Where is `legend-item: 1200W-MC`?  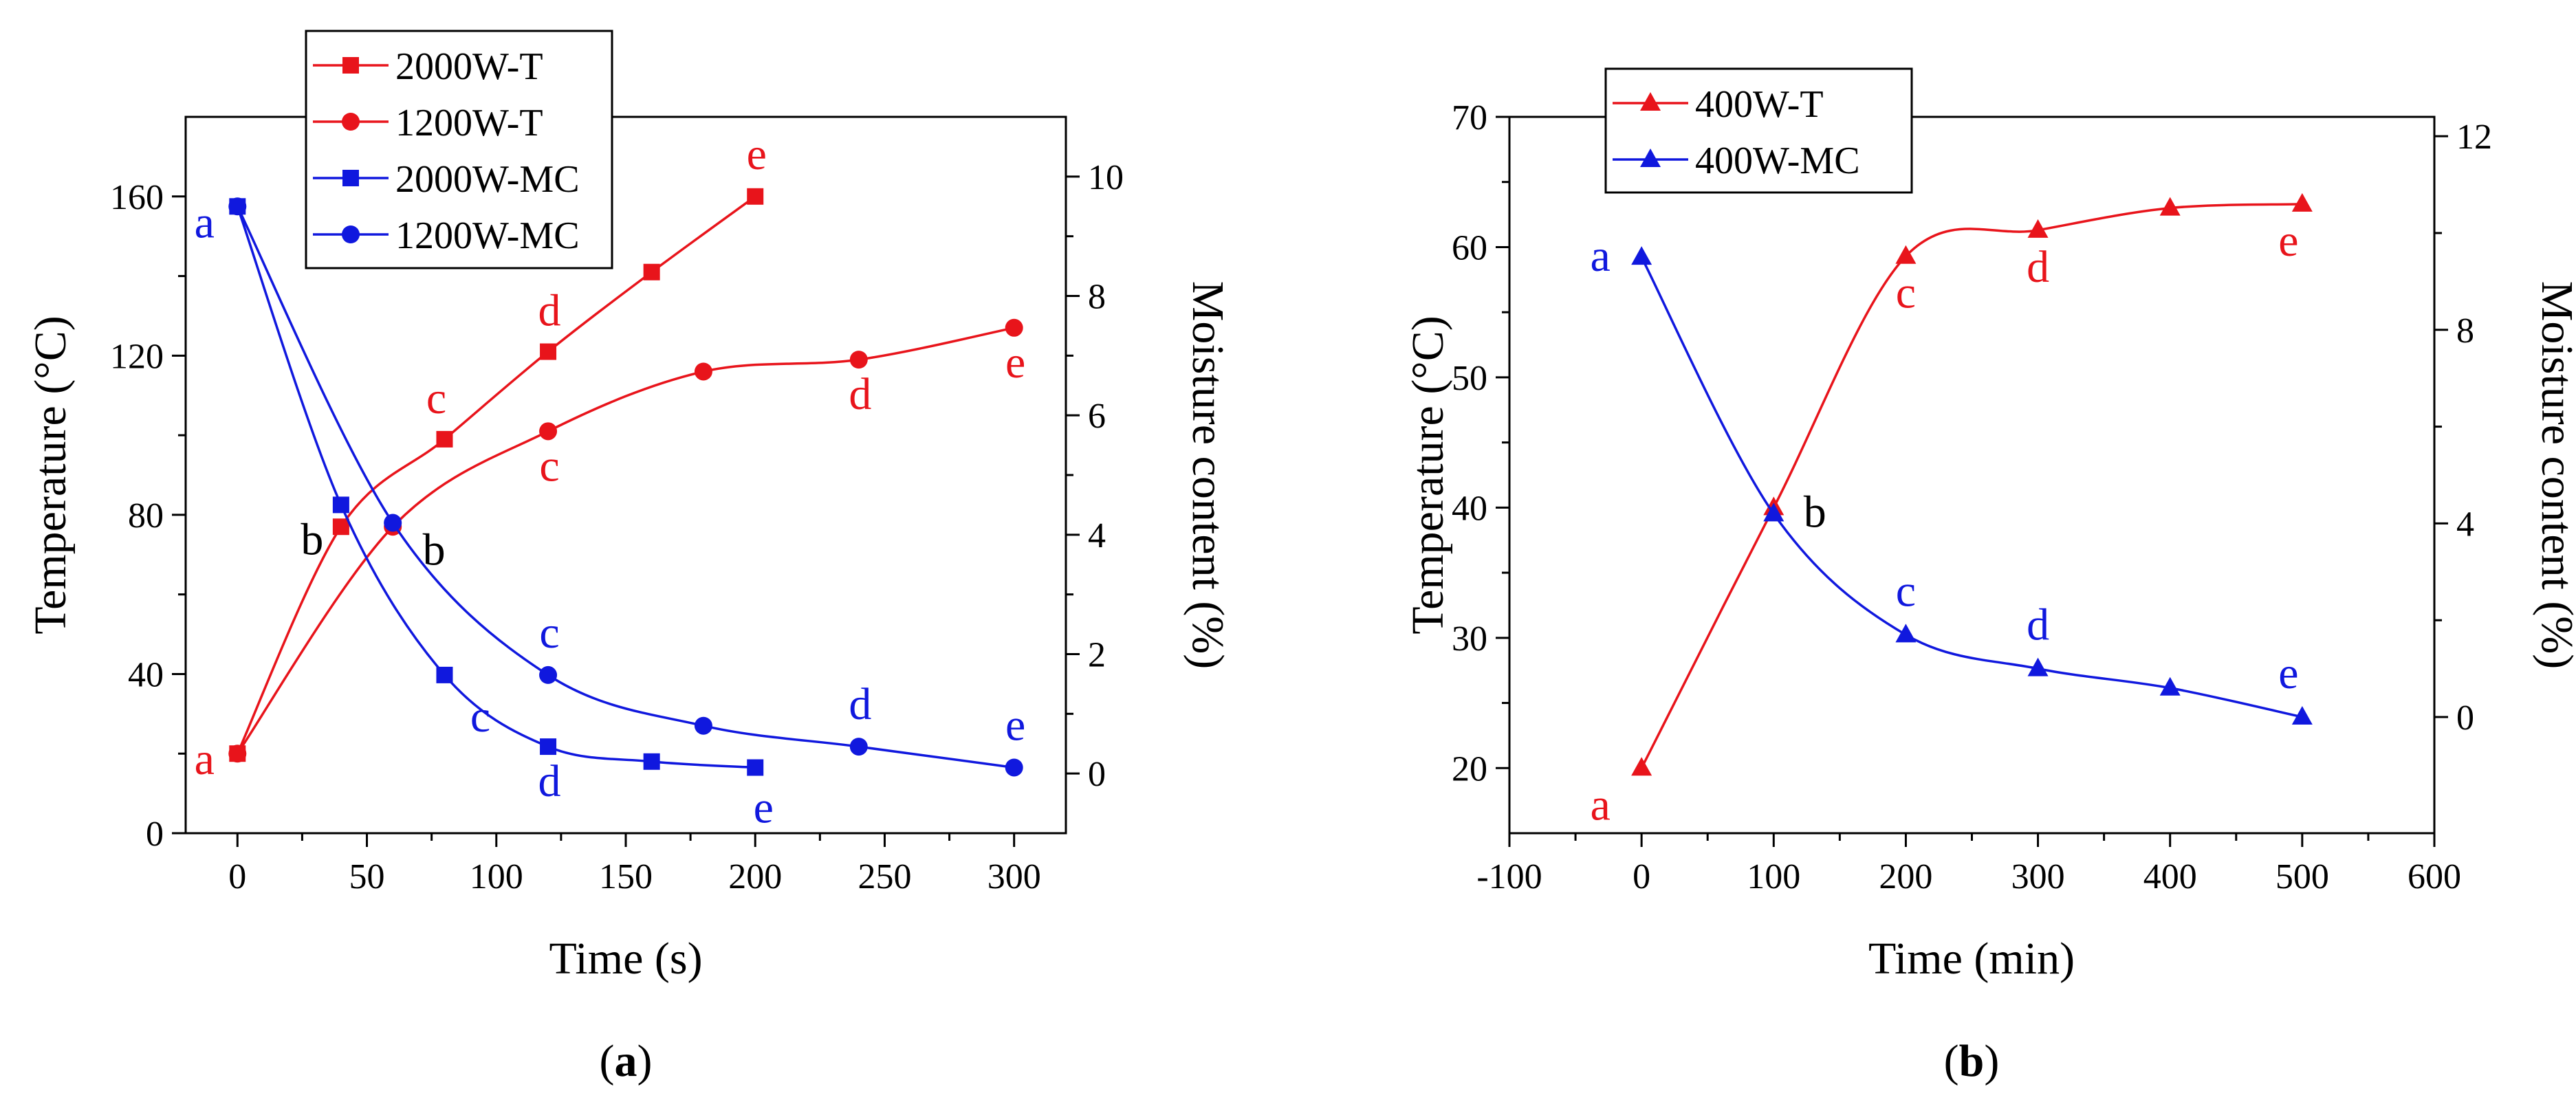
legend-item: 1200W-MC is located at coordinates (446, 235).